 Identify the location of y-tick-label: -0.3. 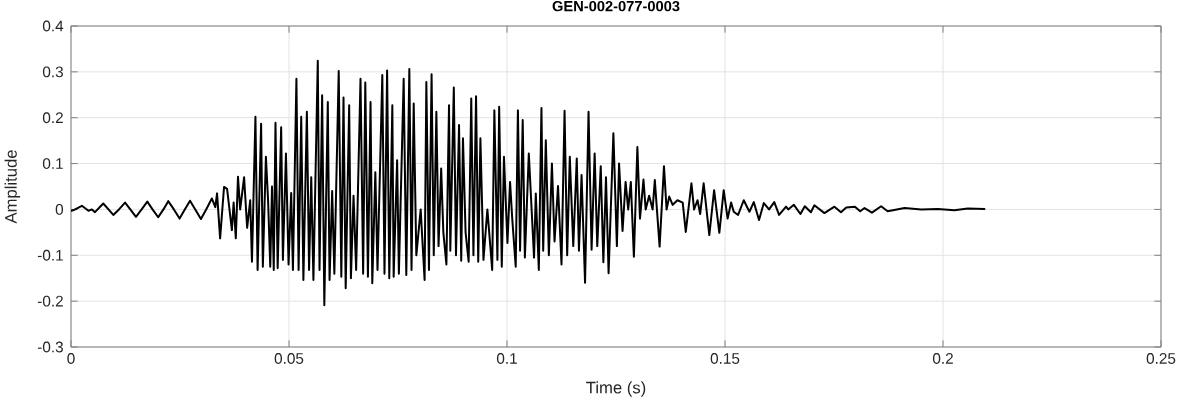
(50, 347).